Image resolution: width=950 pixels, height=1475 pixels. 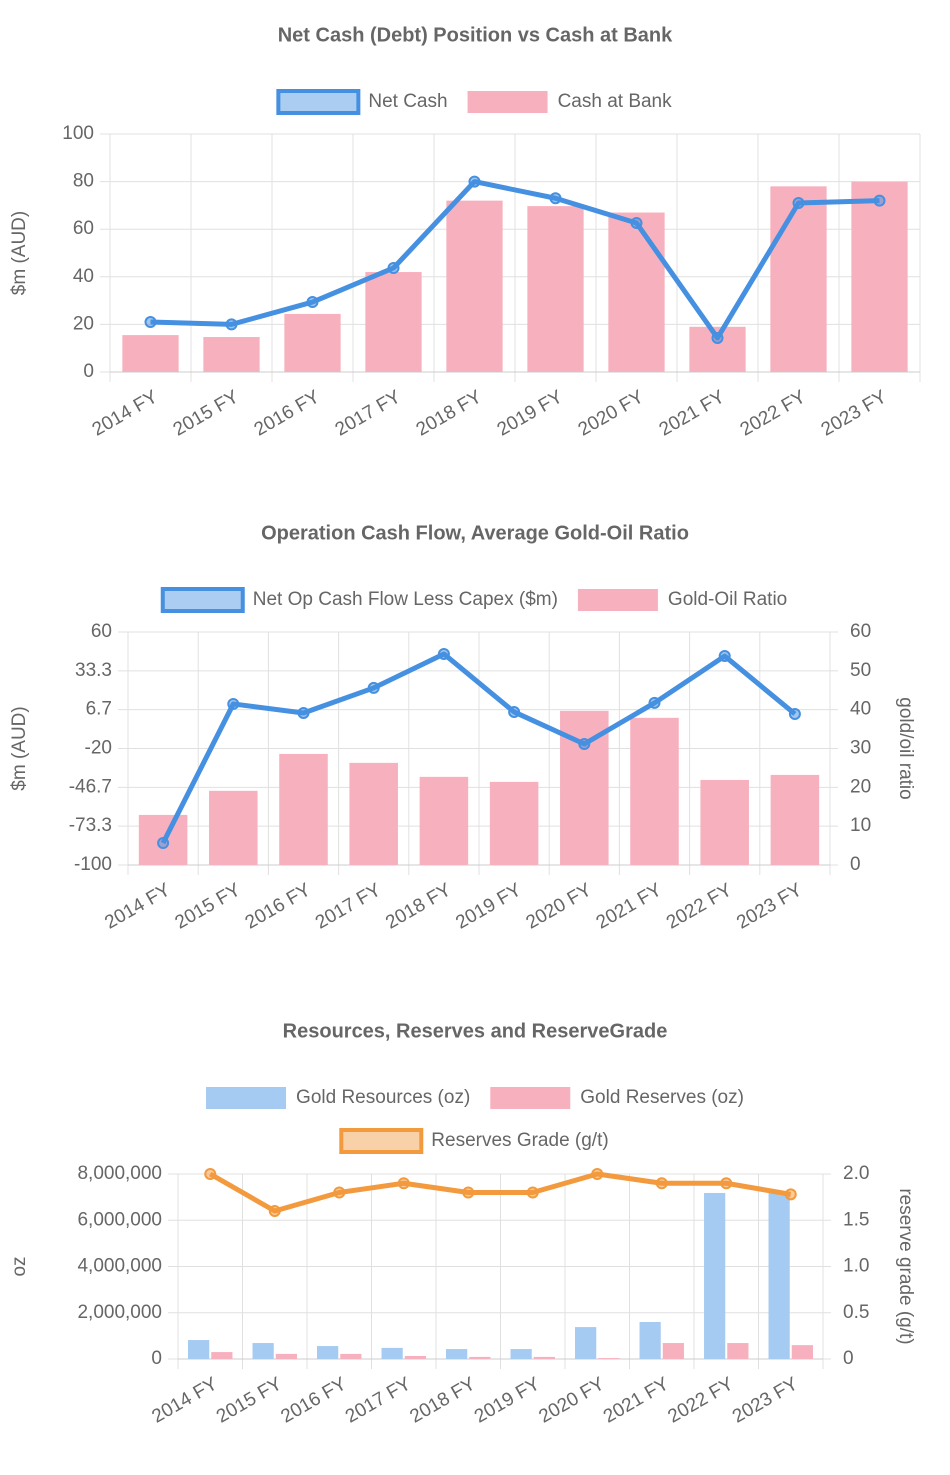 I want to click on y-tick-label: 6,000,000, so click(x=119, y=1219).